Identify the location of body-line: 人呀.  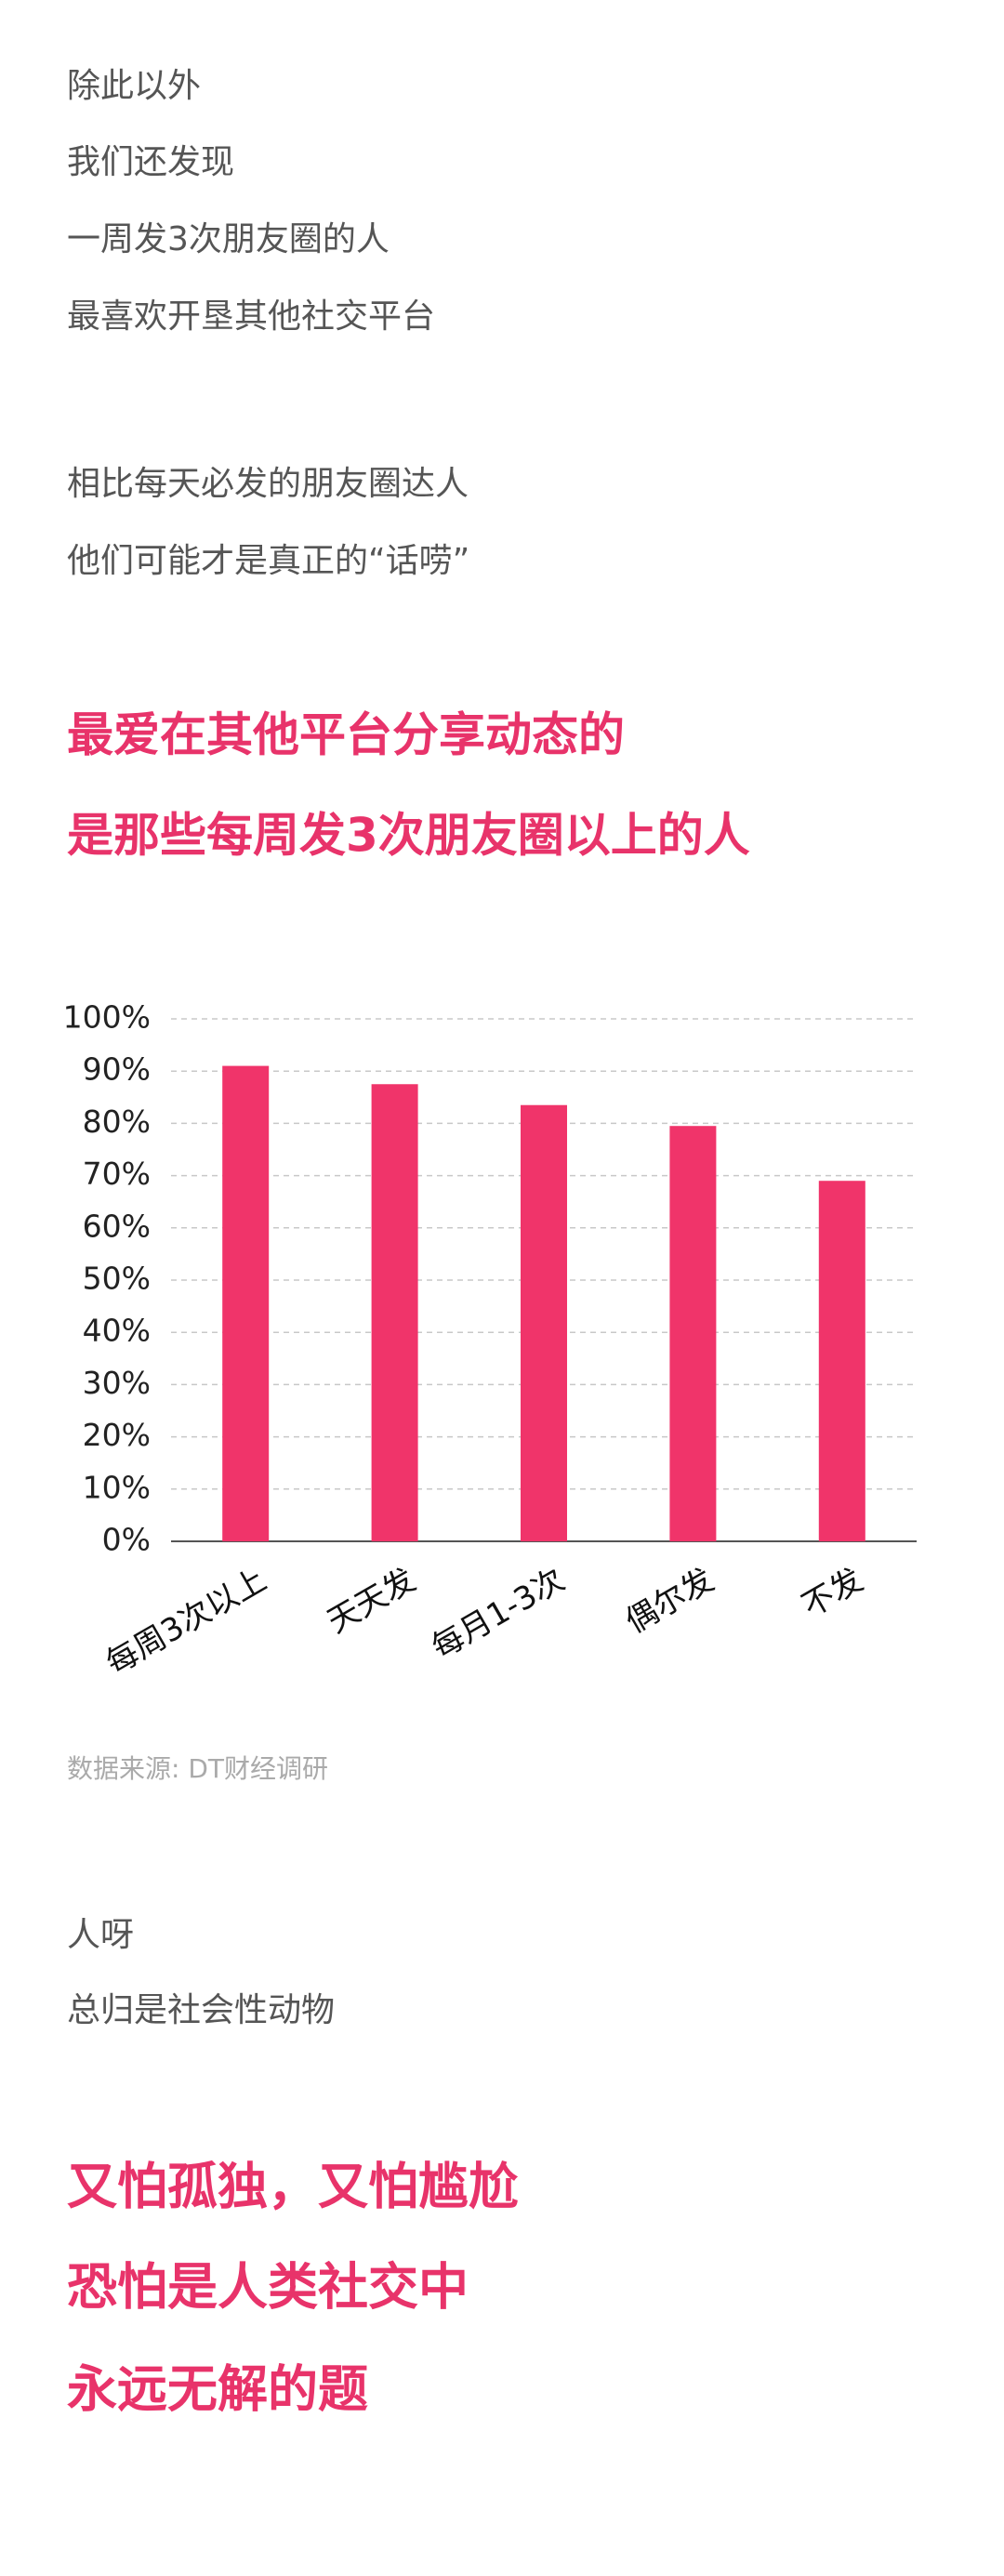
(100, 1935).